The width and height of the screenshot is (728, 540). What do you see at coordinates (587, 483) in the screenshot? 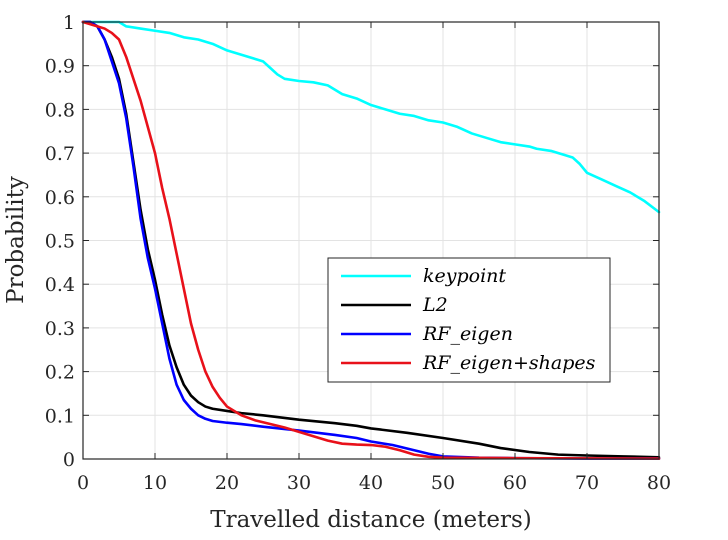
I see `x-tick-label: 70` at bounding box center [587, 483].